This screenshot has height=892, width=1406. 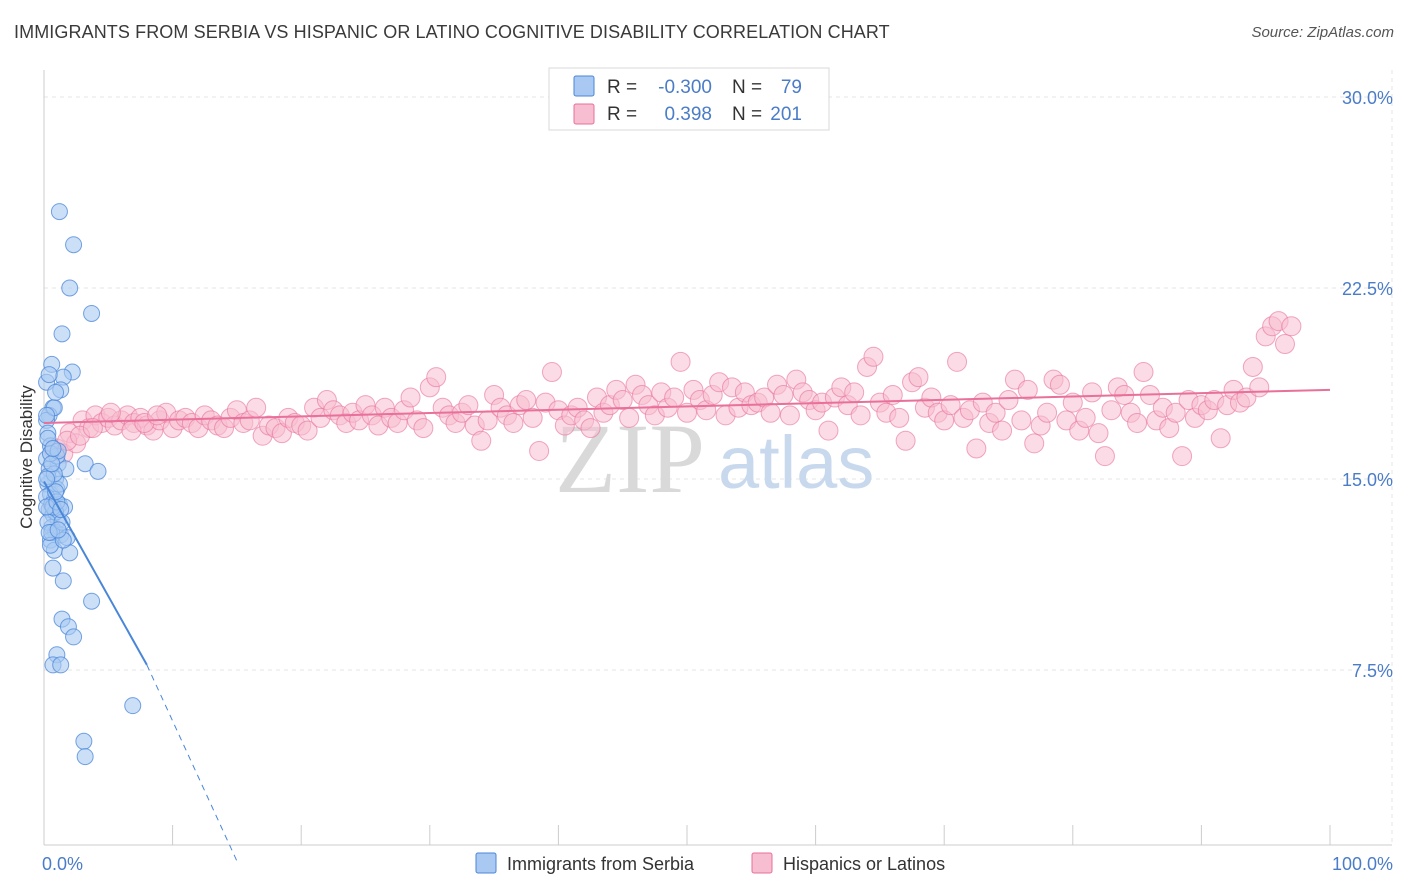 What do you see at coordinates (747, 114) in the screenshot?
I see `legend-n-label-2: N =` at bounding box center [747, 114].